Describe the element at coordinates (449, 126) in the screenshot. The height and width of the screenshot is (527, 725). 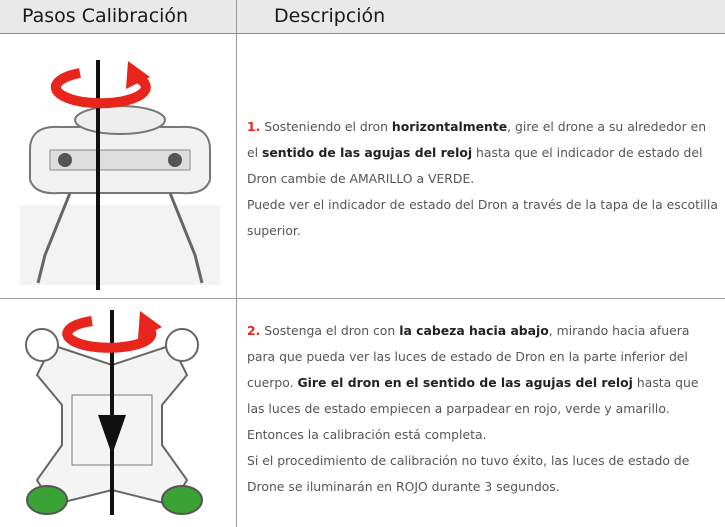
I see `emphasis: horizontalmente` at that location.